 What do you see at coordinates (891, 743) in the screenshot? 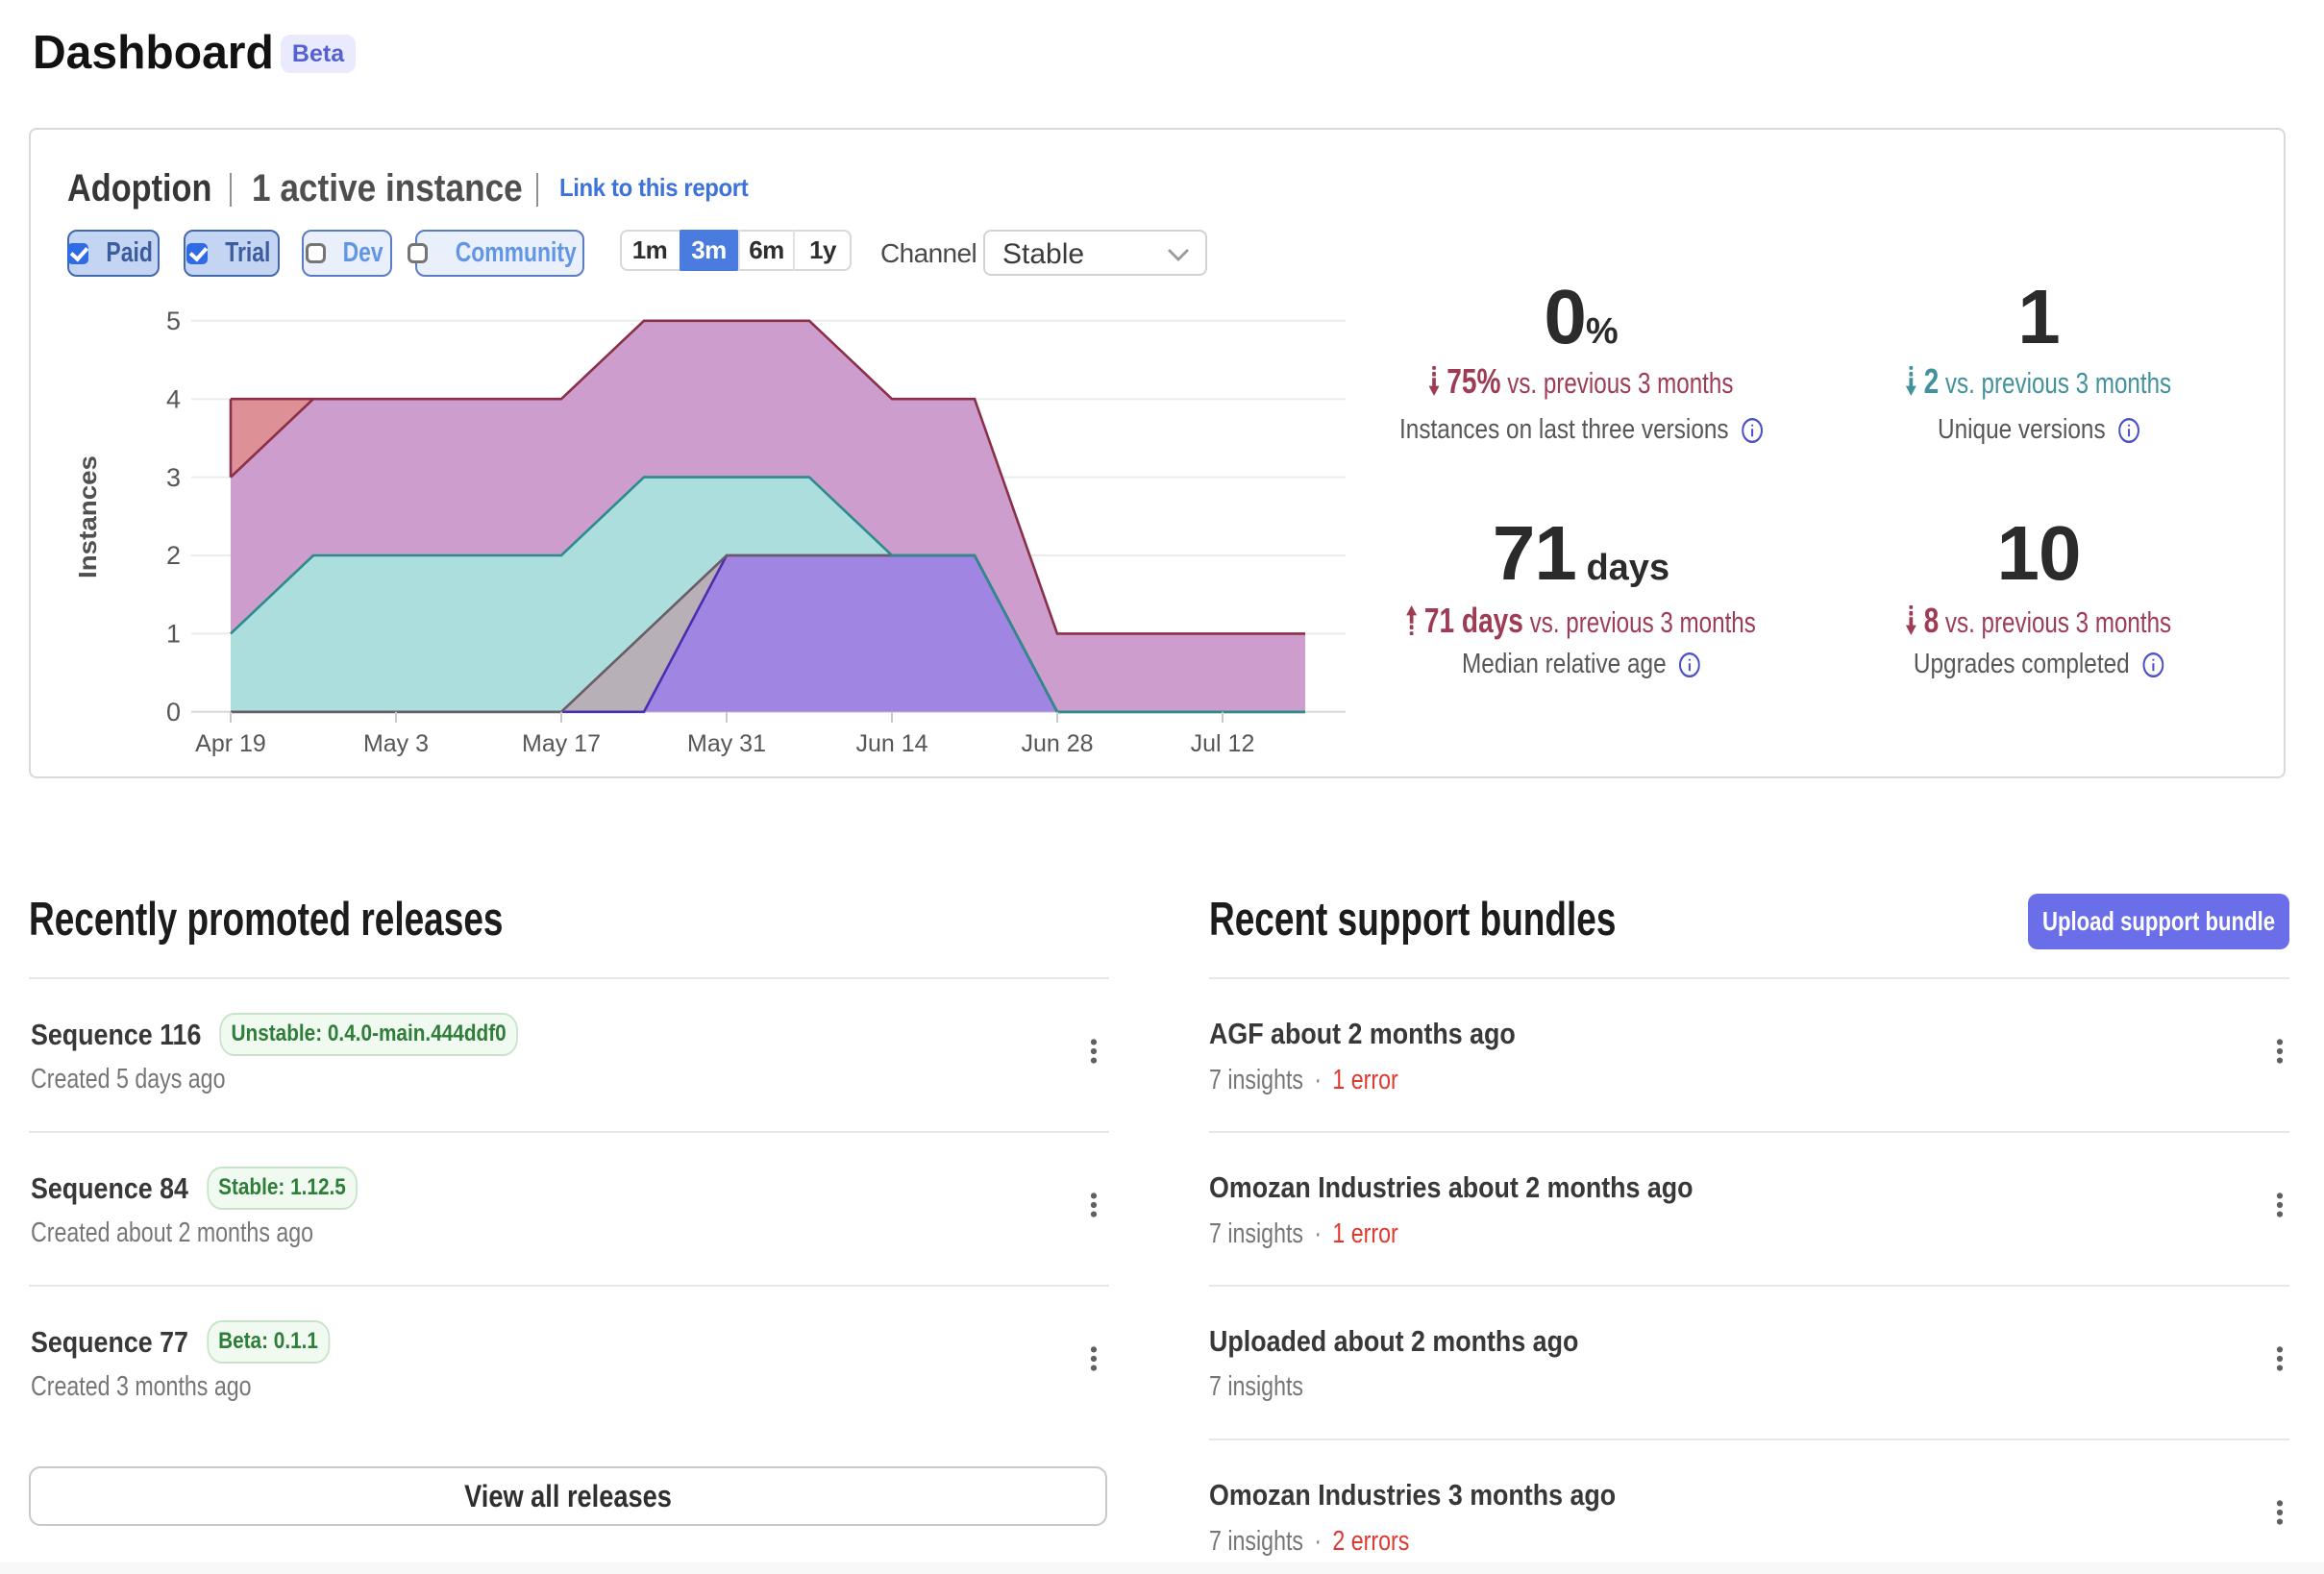
I see `svg-text: Jun 14` at bounding box center [891, 743].